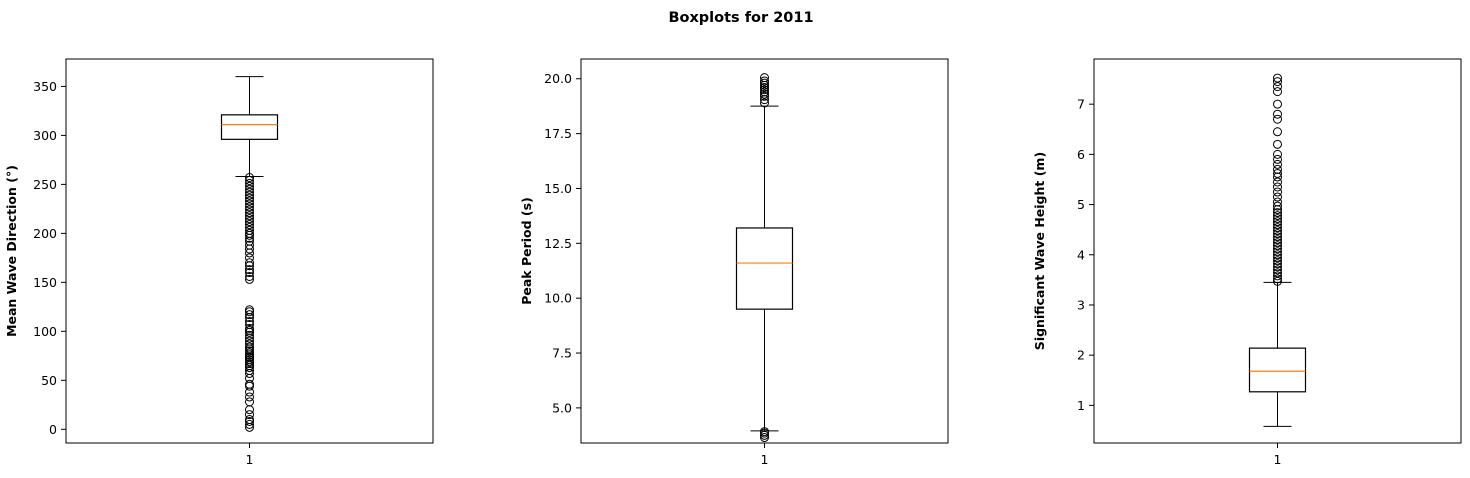 The height and width of the screenshot is (478, 1470). What do you see at coordinates (558, 243) in the screenshot?
I see `y-tick-label: 12.5` at bounding box center [558, 243].